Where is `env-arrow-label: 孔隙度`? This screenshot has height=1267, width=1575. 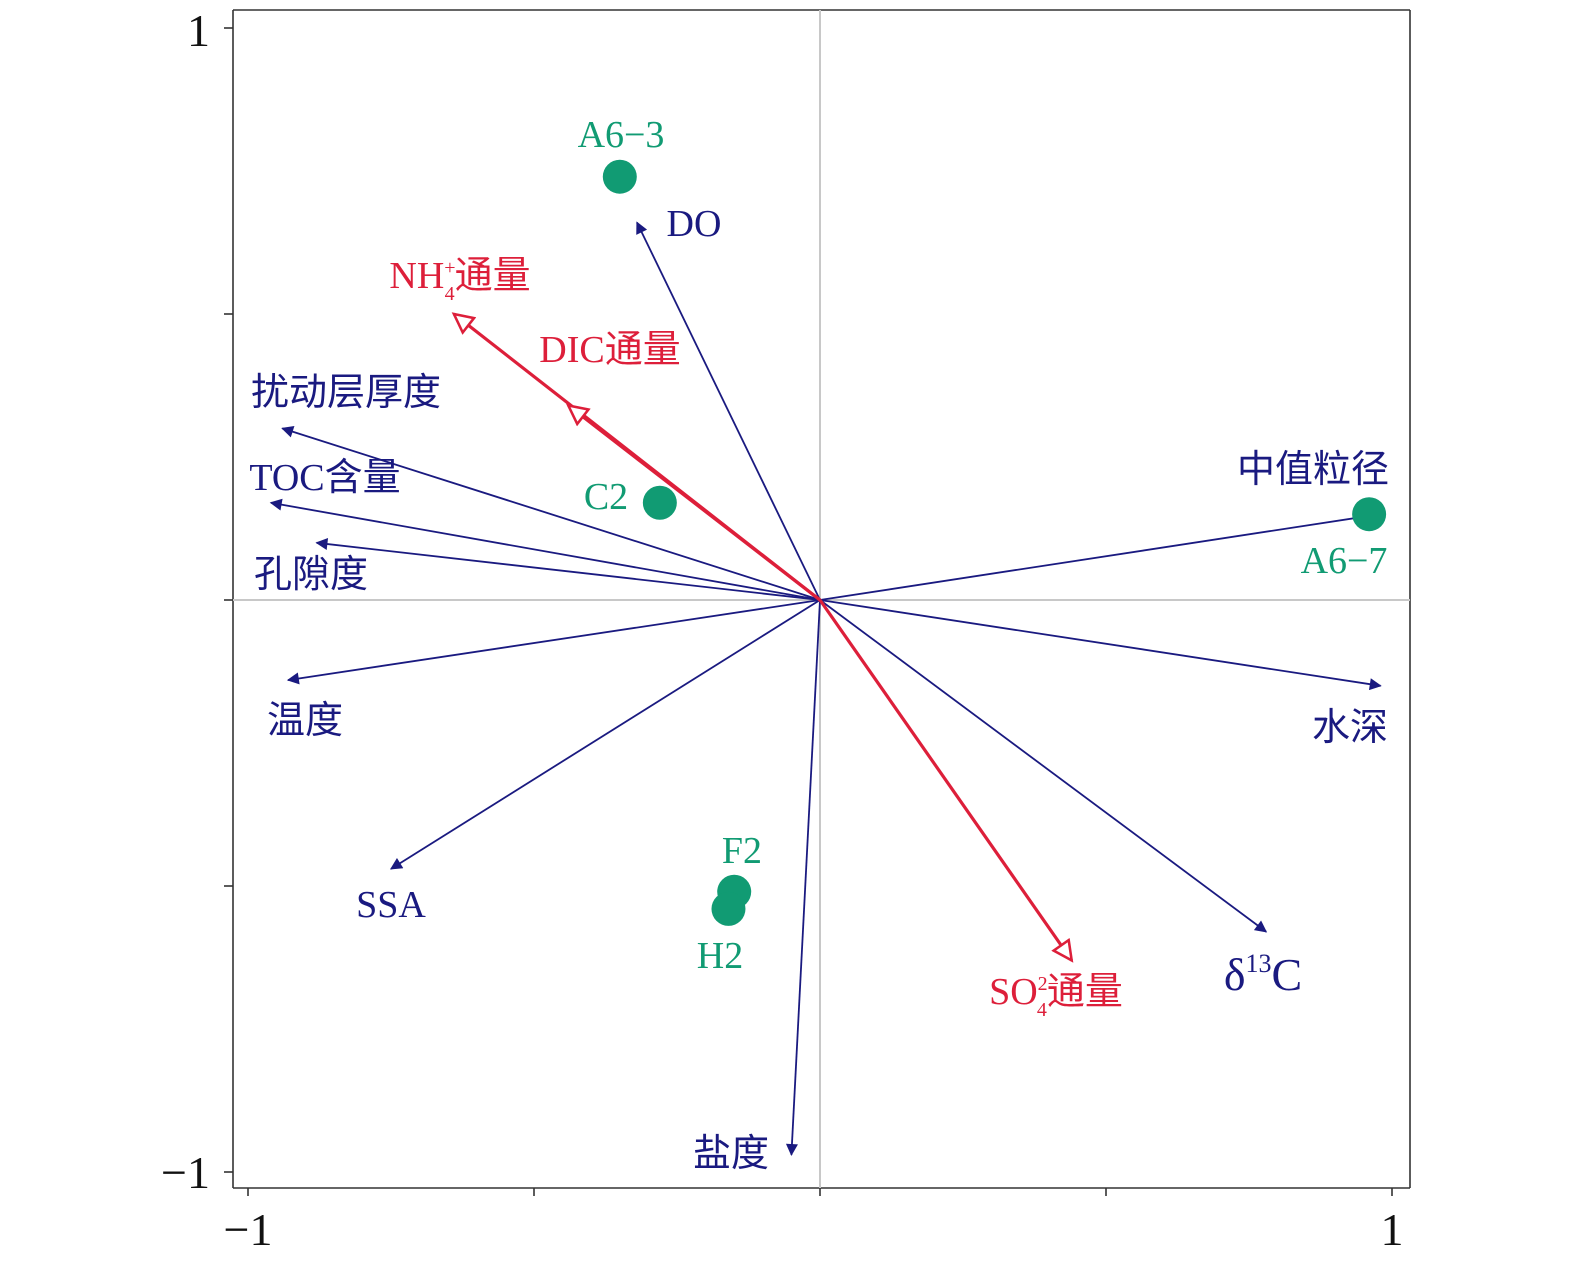
env-arrow-label: 孔隙度 is located at coordinates (311, 575).